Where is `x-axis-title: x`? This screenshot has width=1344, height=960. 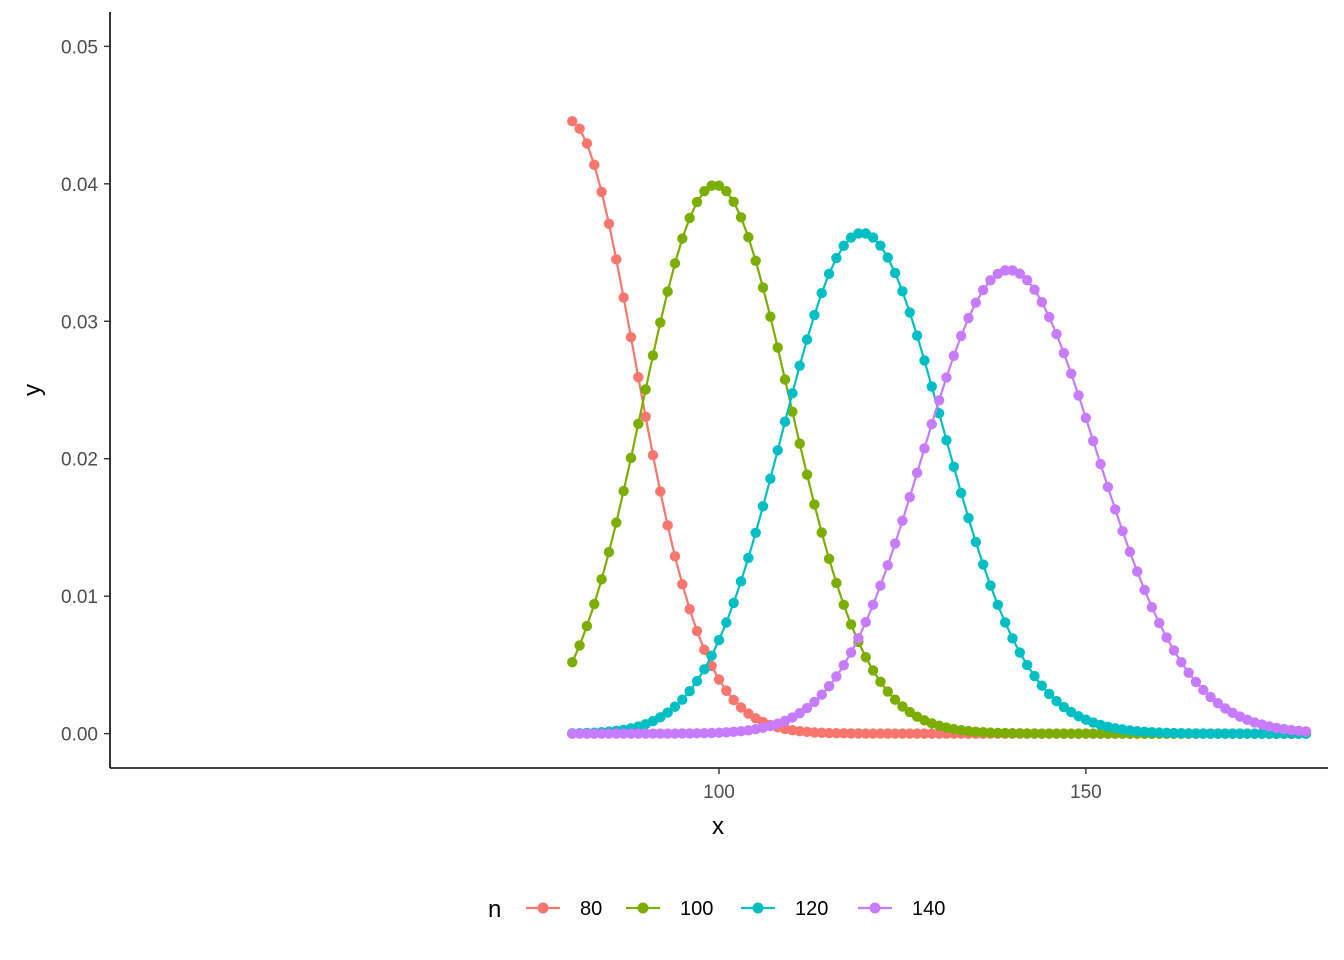
x-axis-title: x is located at coordinates (718, 826).